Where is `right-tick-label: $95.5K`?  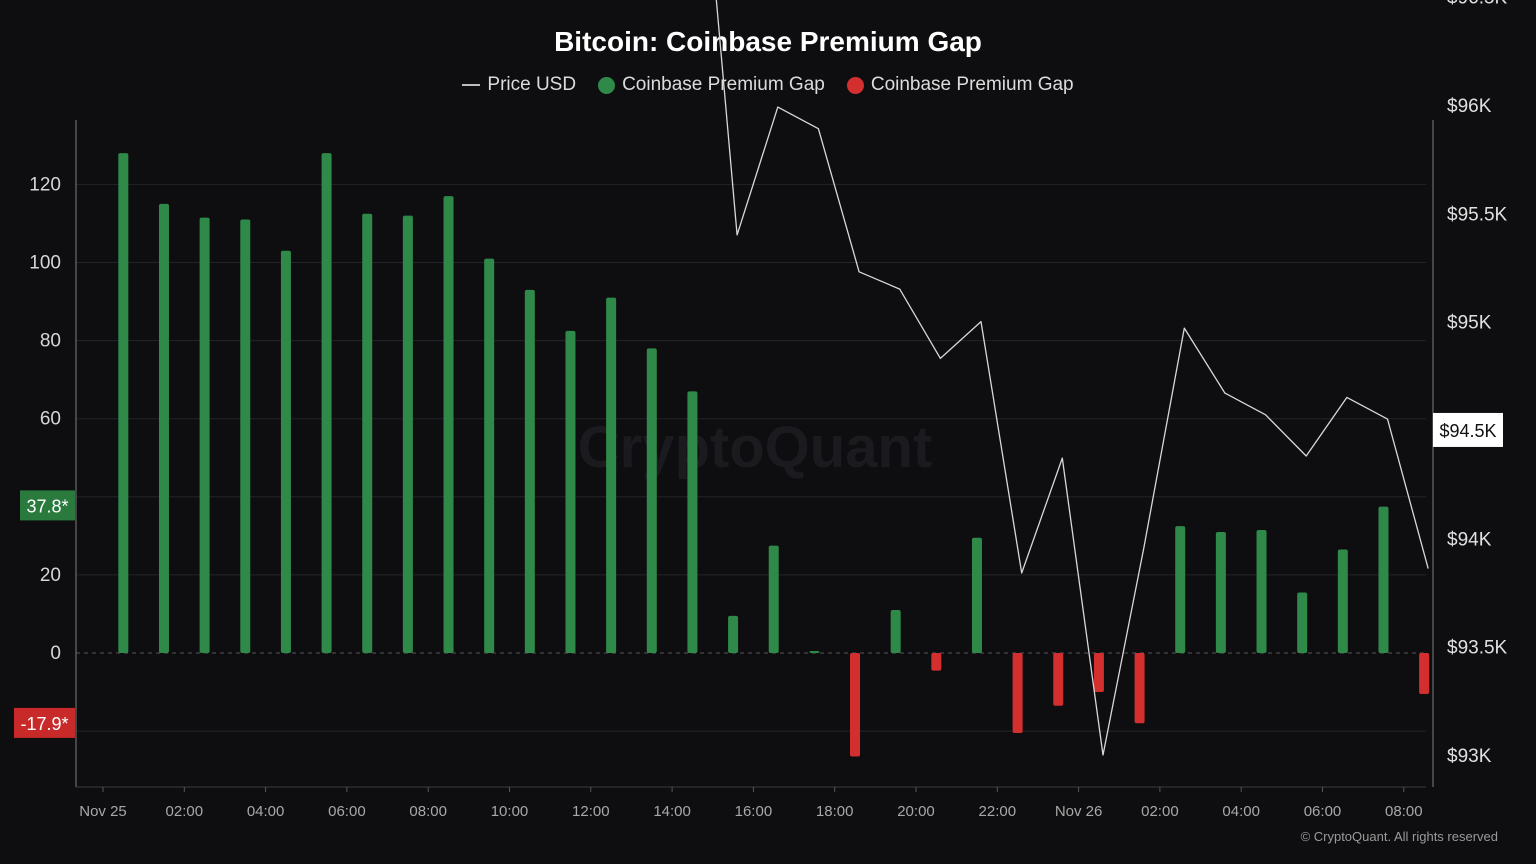
right-tick-label: $95.5K is located at coordinates (1477, 214).